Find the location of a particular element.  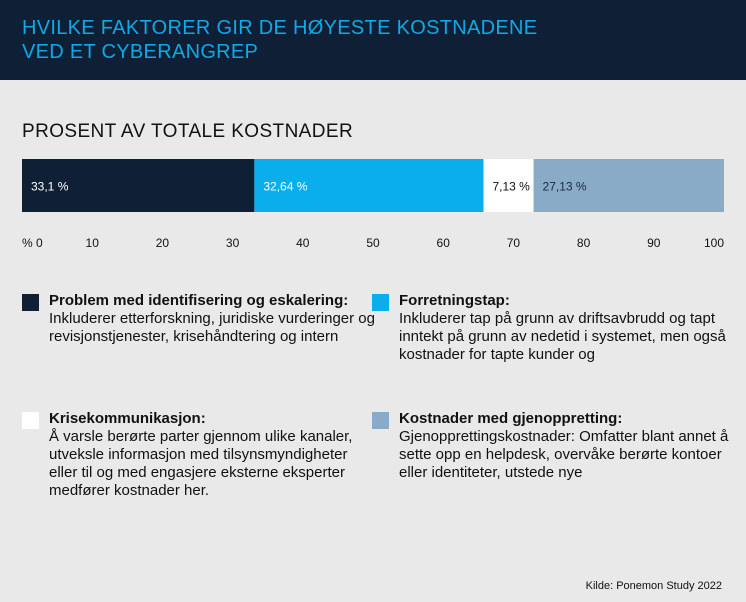

bar-label-segment-crisis-communication: 7,13 % is located at coordinates (511, 187).